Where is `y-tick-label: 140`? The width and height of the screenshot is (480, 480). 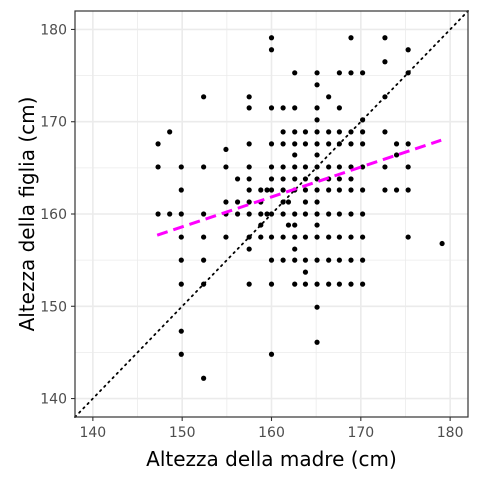
y-tick-label: 140 is located at coordinates (53, 400).